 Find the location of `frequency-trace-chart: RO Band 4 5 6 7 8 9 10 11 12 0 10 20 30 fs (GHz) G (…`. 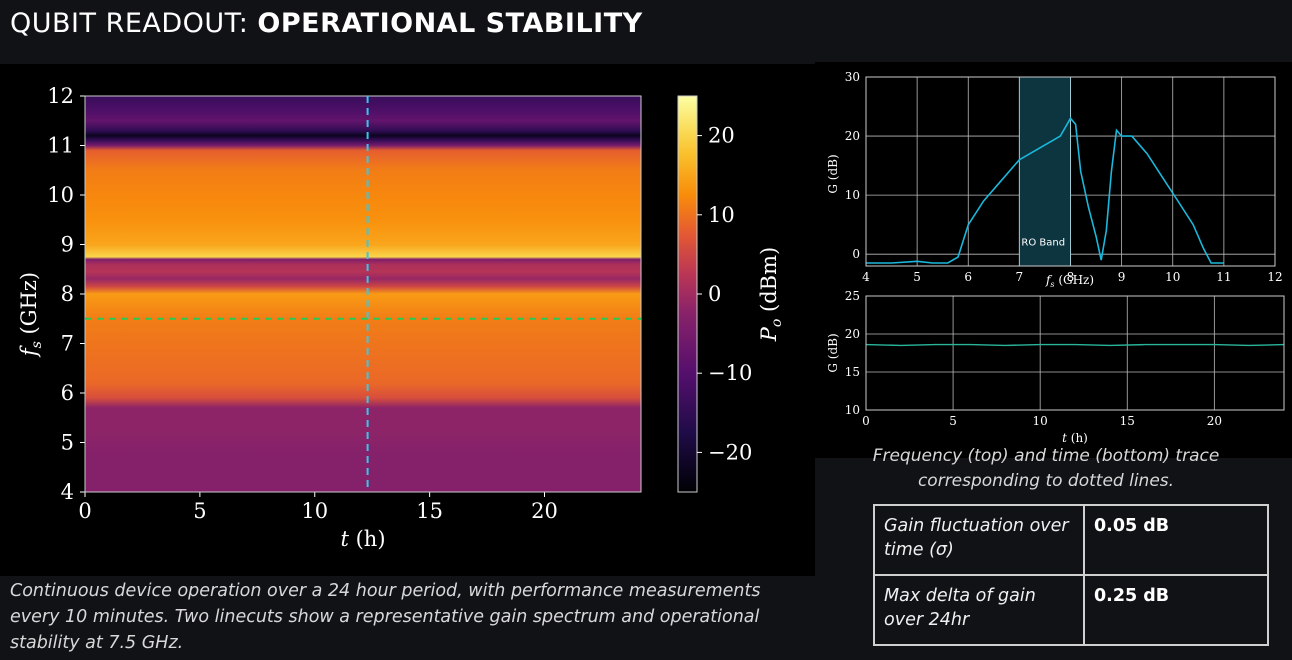

frequency-trace-chart: RO Band 4 5 6 7 8 9 10 11 12 0 10 20 30 fs (GHz) G (… is located at coordinates (1054, 179).